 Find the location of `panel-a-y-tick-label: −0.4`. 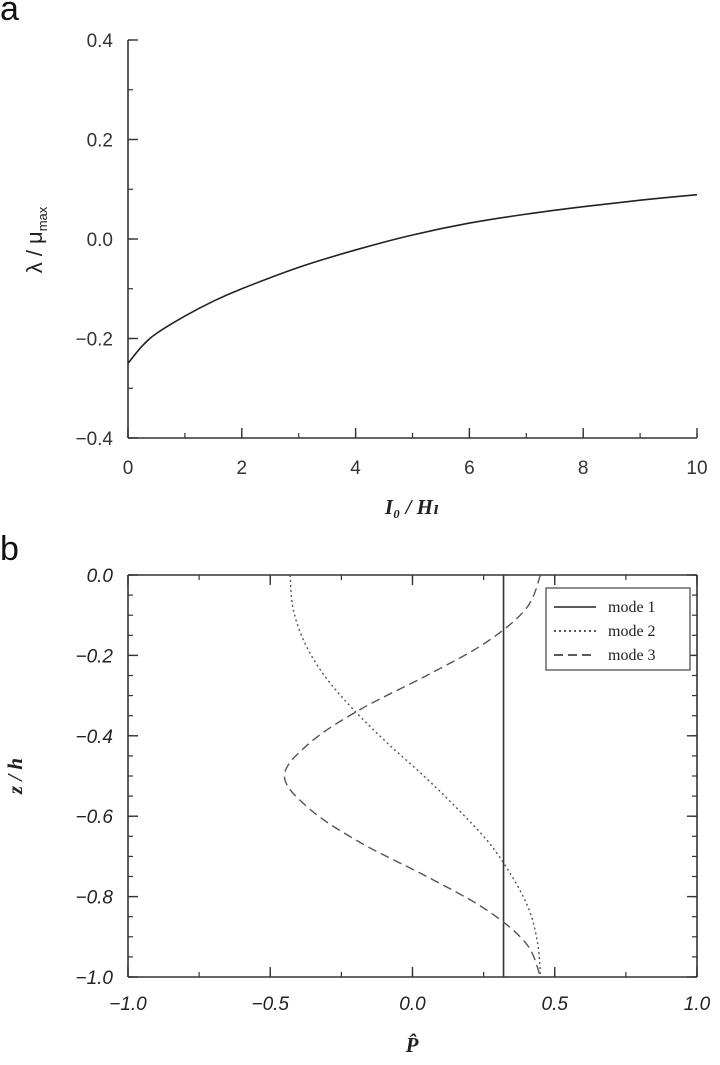

panel-a-y-tick-label: −0.4 is located at coordinates (94, 439).